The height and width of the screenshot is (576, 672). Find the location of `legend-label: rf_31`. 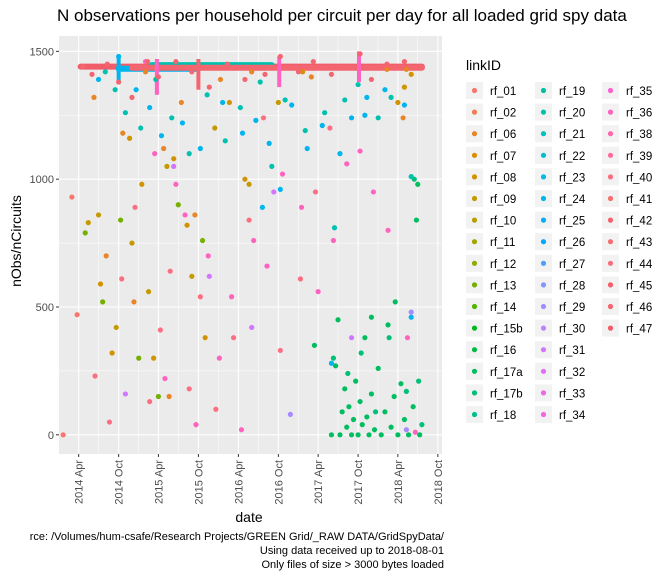

legend-label: rf_31 is located at coordinates (572, 351).